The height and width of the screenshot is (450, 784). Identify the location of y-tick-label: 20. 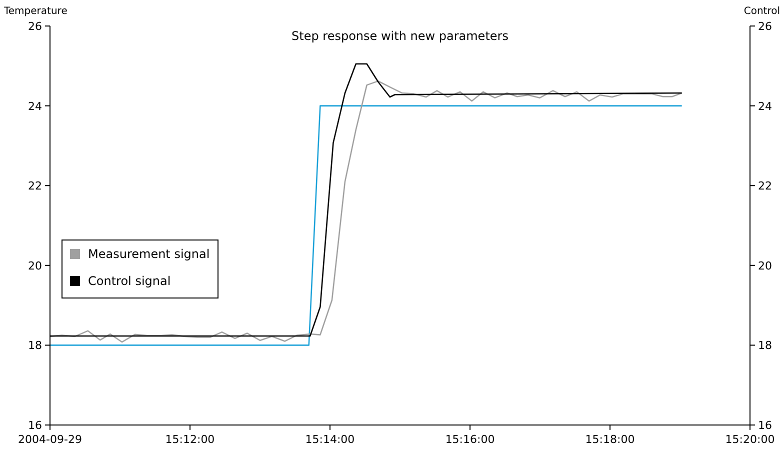
(35, 265).